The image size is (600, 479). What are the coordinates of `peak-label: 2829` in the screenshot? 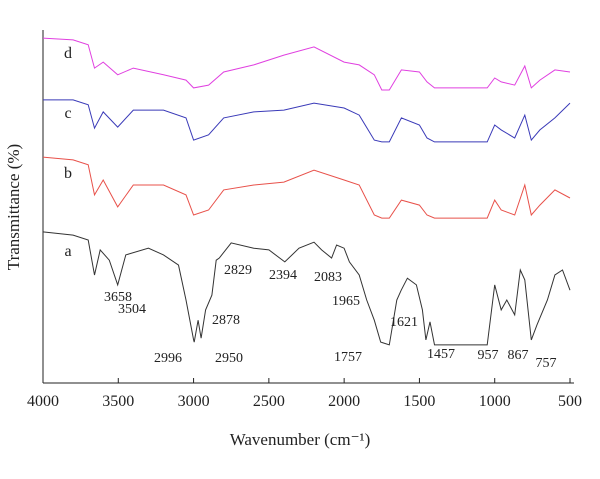 It's located at (238, 270).